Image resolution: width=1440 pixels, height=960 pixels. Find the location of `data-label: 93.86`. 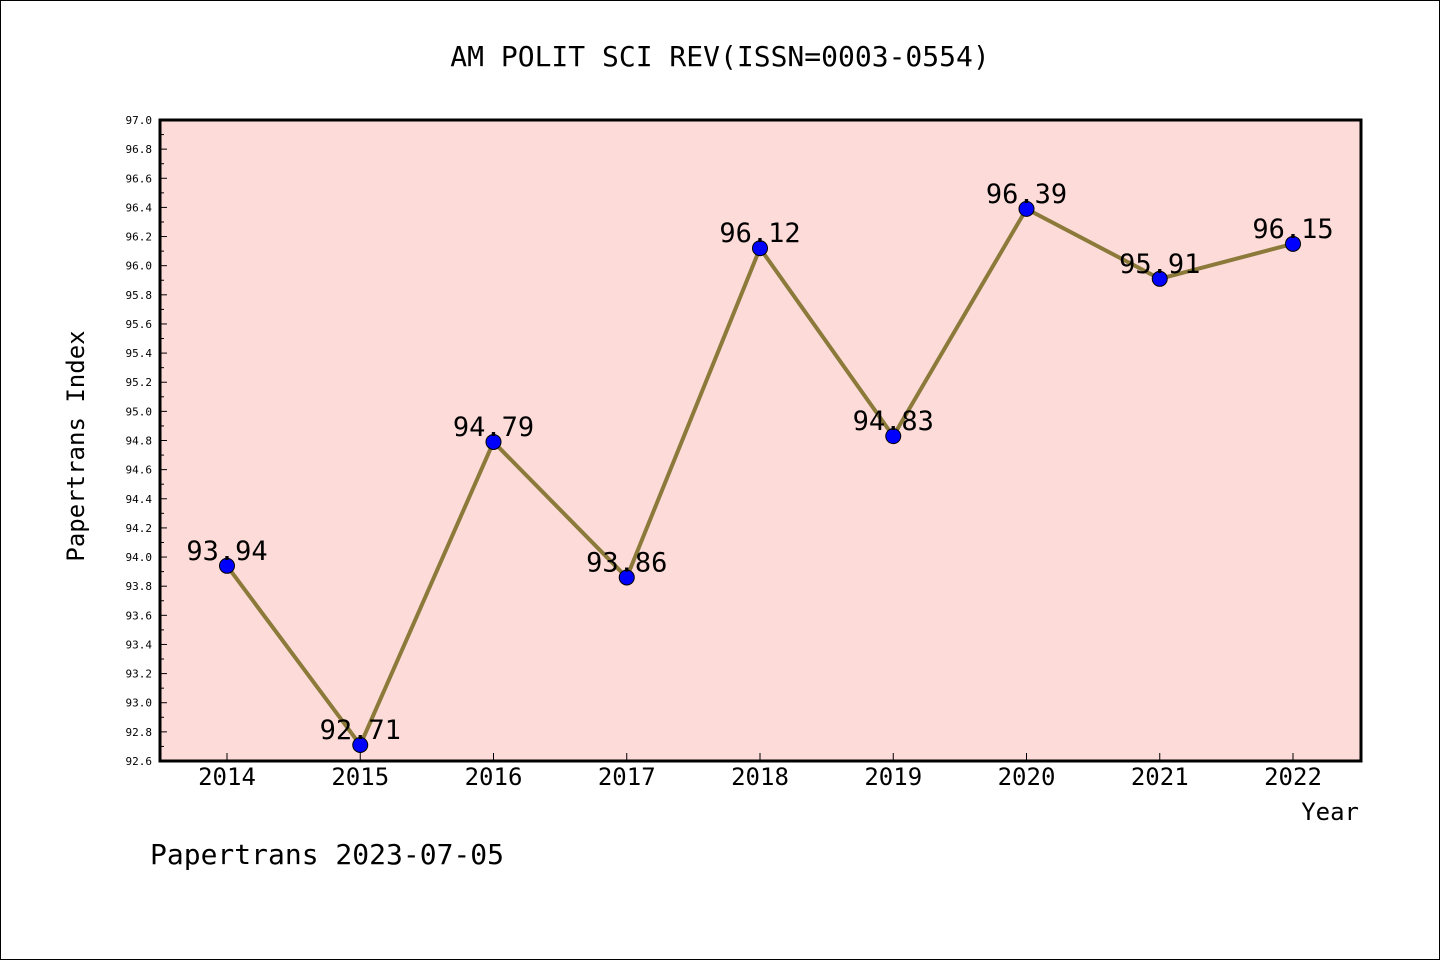

data-label: 93.86 is located at coordinates (626, 562).